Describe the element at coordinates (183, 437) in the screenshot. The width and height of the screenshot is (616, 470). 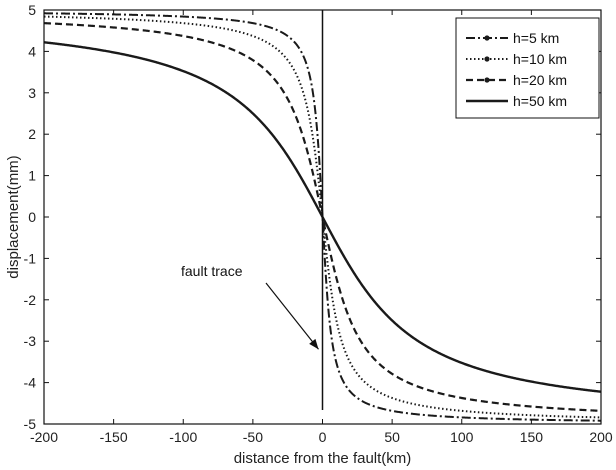
I see `x-tick-label: -100` at that location.